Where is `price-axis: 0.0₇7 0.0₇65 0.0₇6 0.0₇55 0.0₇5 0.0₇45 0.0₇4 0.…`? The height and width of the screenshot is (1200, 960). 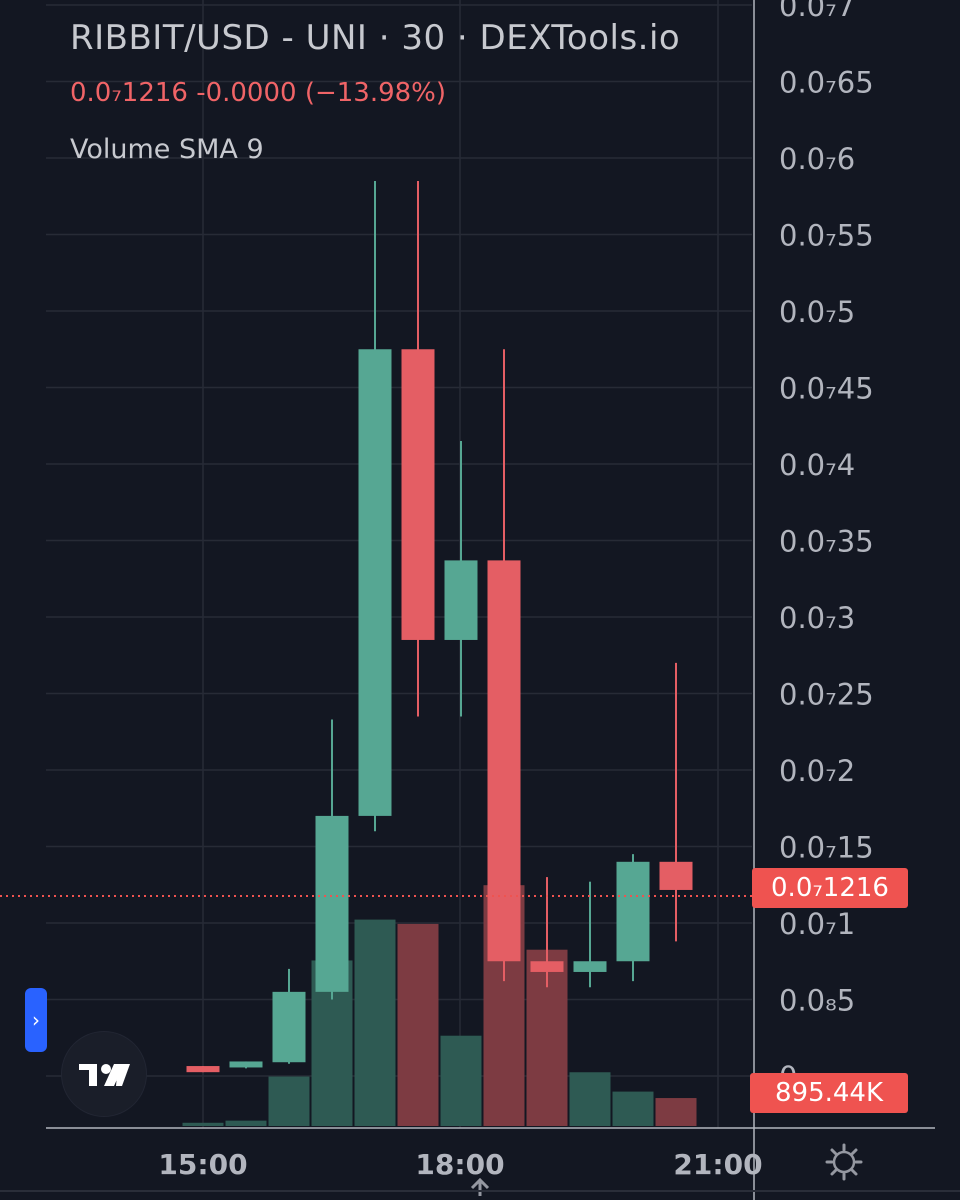
price-axis: 0.0₇7 0.0₇65 0.0₇6 0.0₇55 0.0₇5 0.0₇45 0.0₇4 0.… is located at coordinates (826, 547).